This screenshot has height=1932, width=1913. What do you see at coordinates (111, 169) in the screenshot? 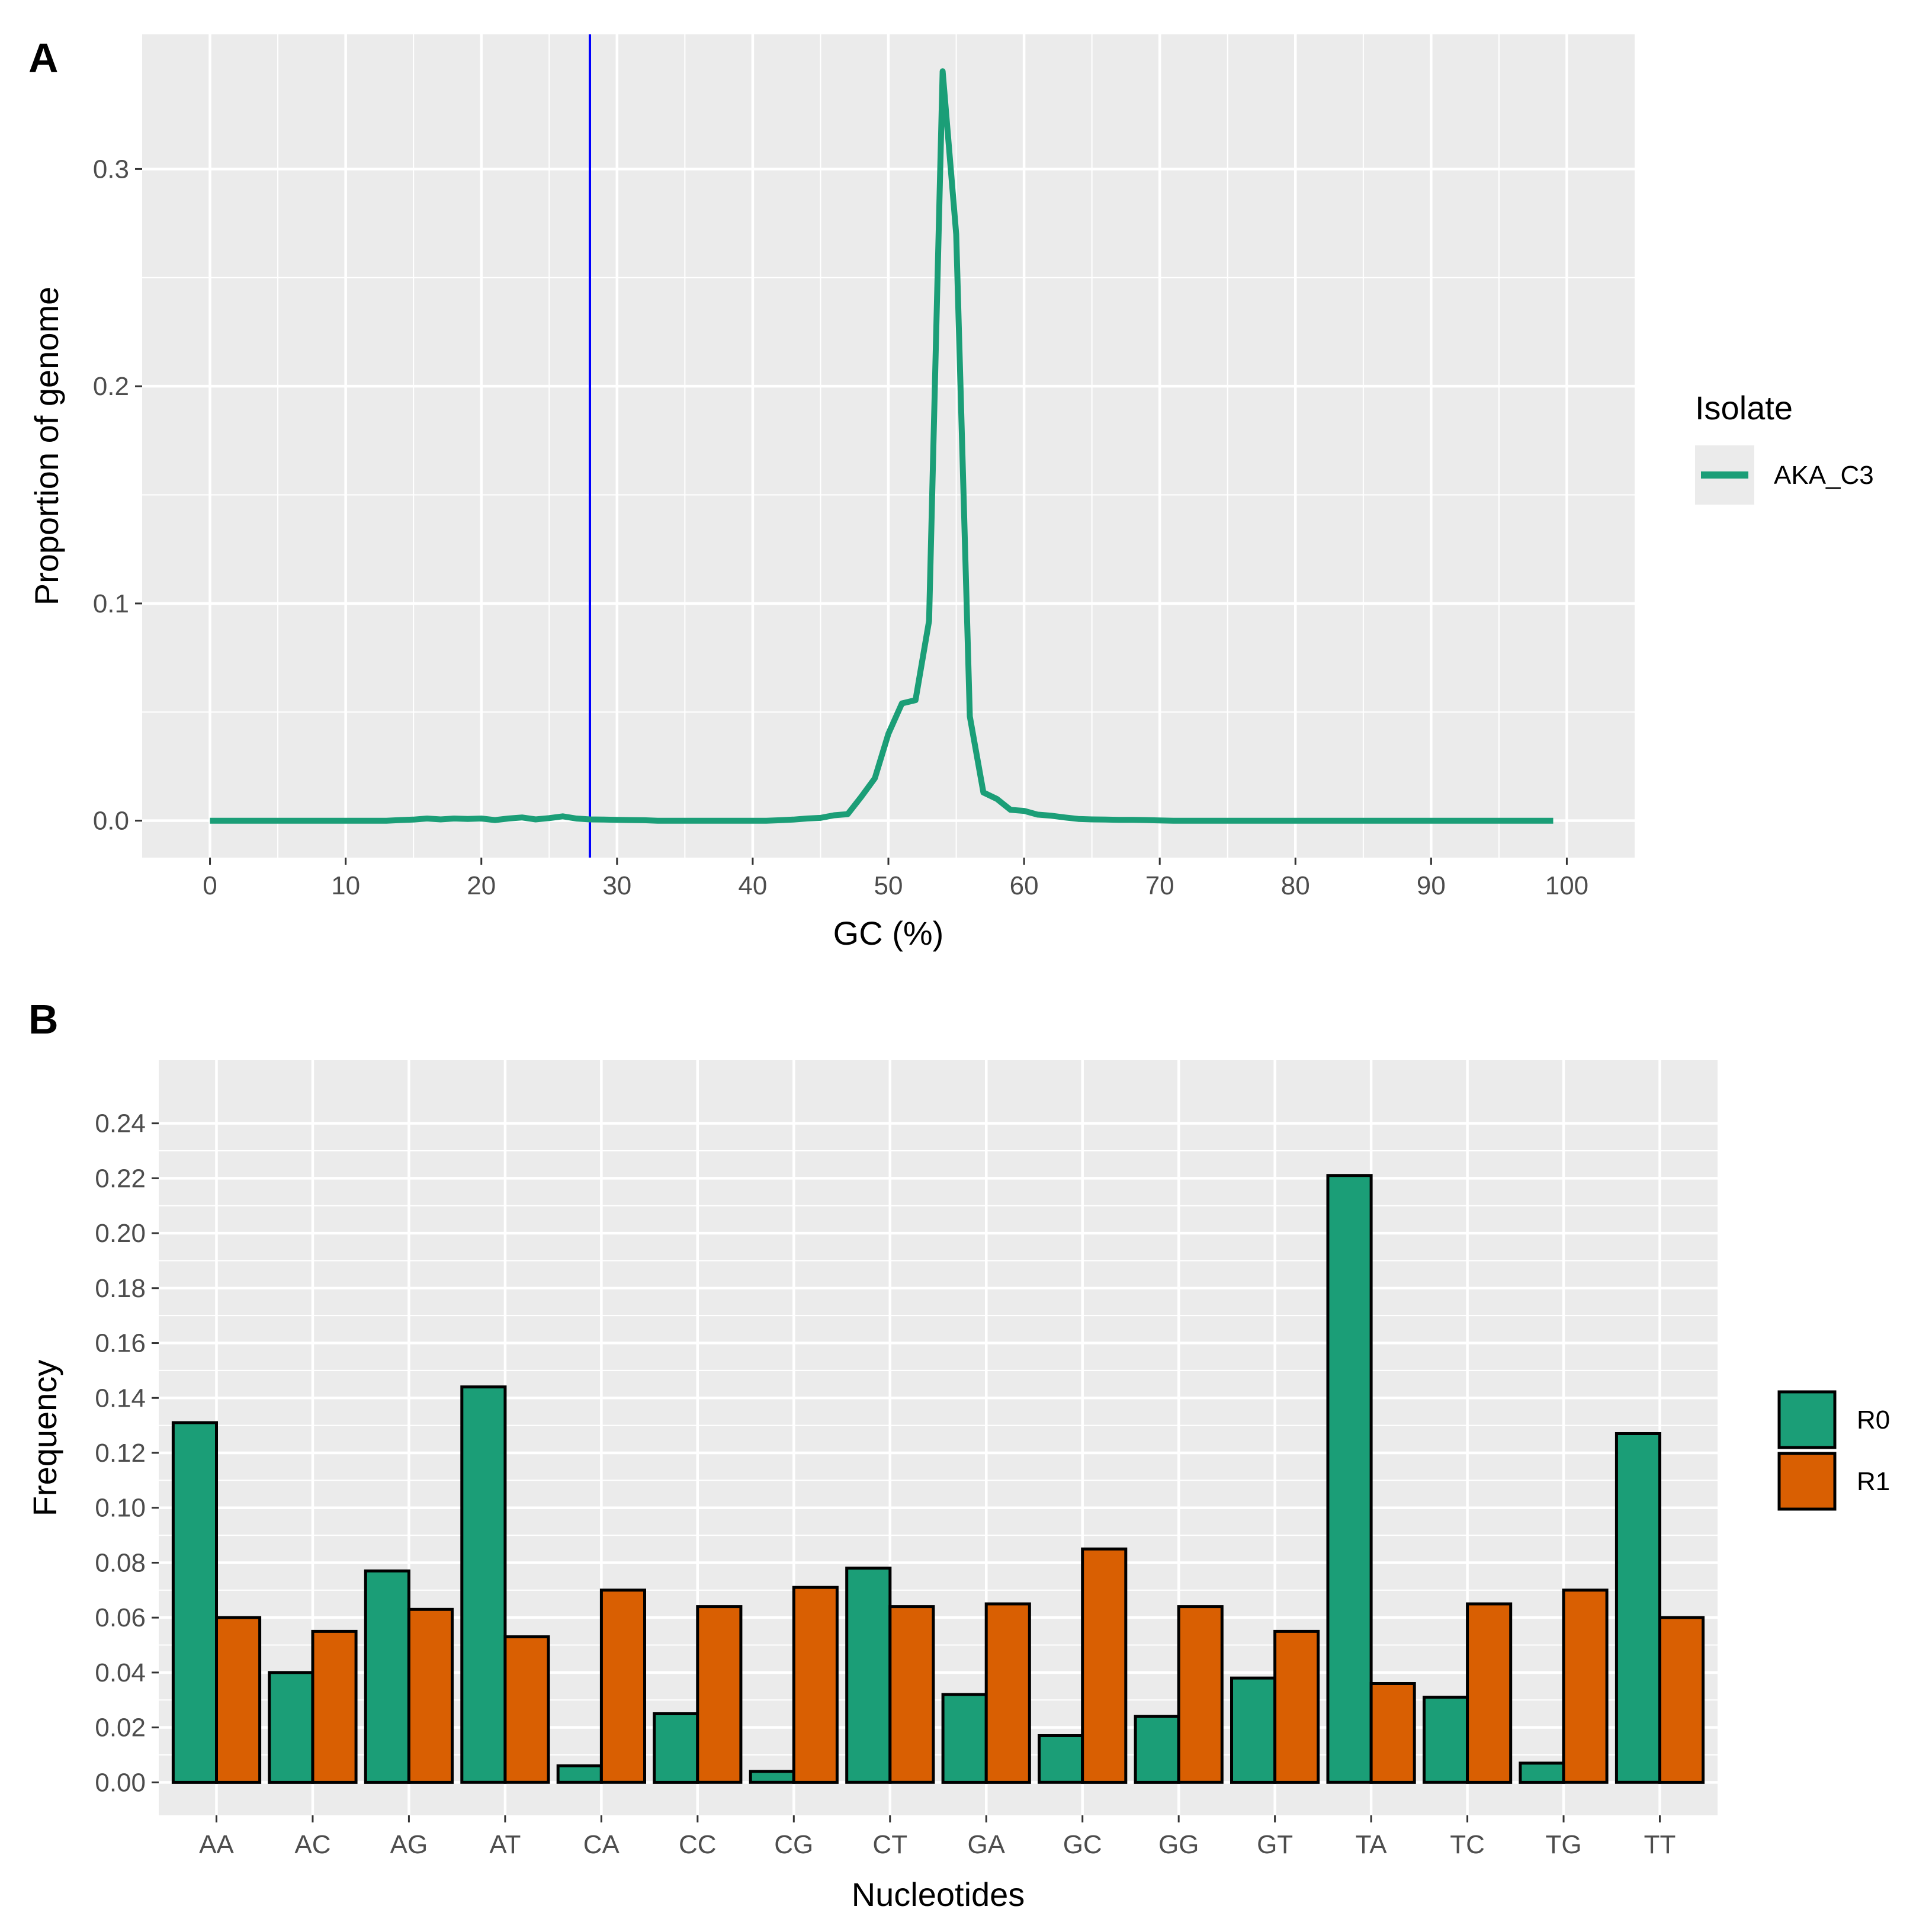
I see `y-tick-label: 0.3` at bounding box center [111, 169].